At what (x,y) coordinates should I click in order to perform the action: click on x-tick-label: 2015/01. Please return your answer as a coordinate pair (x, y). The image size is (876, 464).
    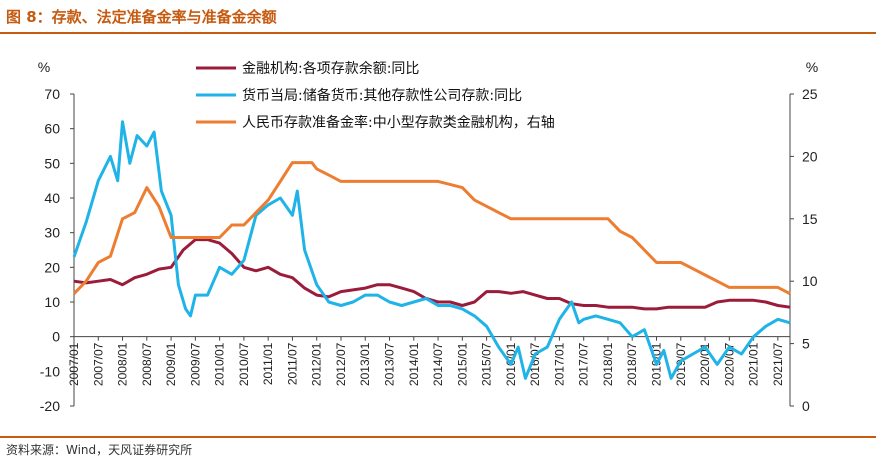
    Looking at the image, I should click on (462, 364).